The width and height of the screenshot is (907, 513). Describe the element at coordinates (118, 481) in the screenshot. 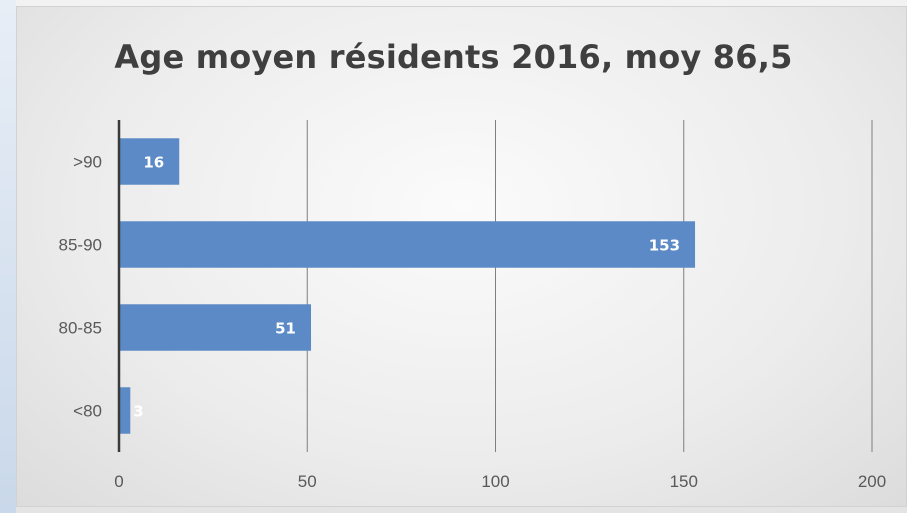

I see `x-tick-label: 0` at that location.